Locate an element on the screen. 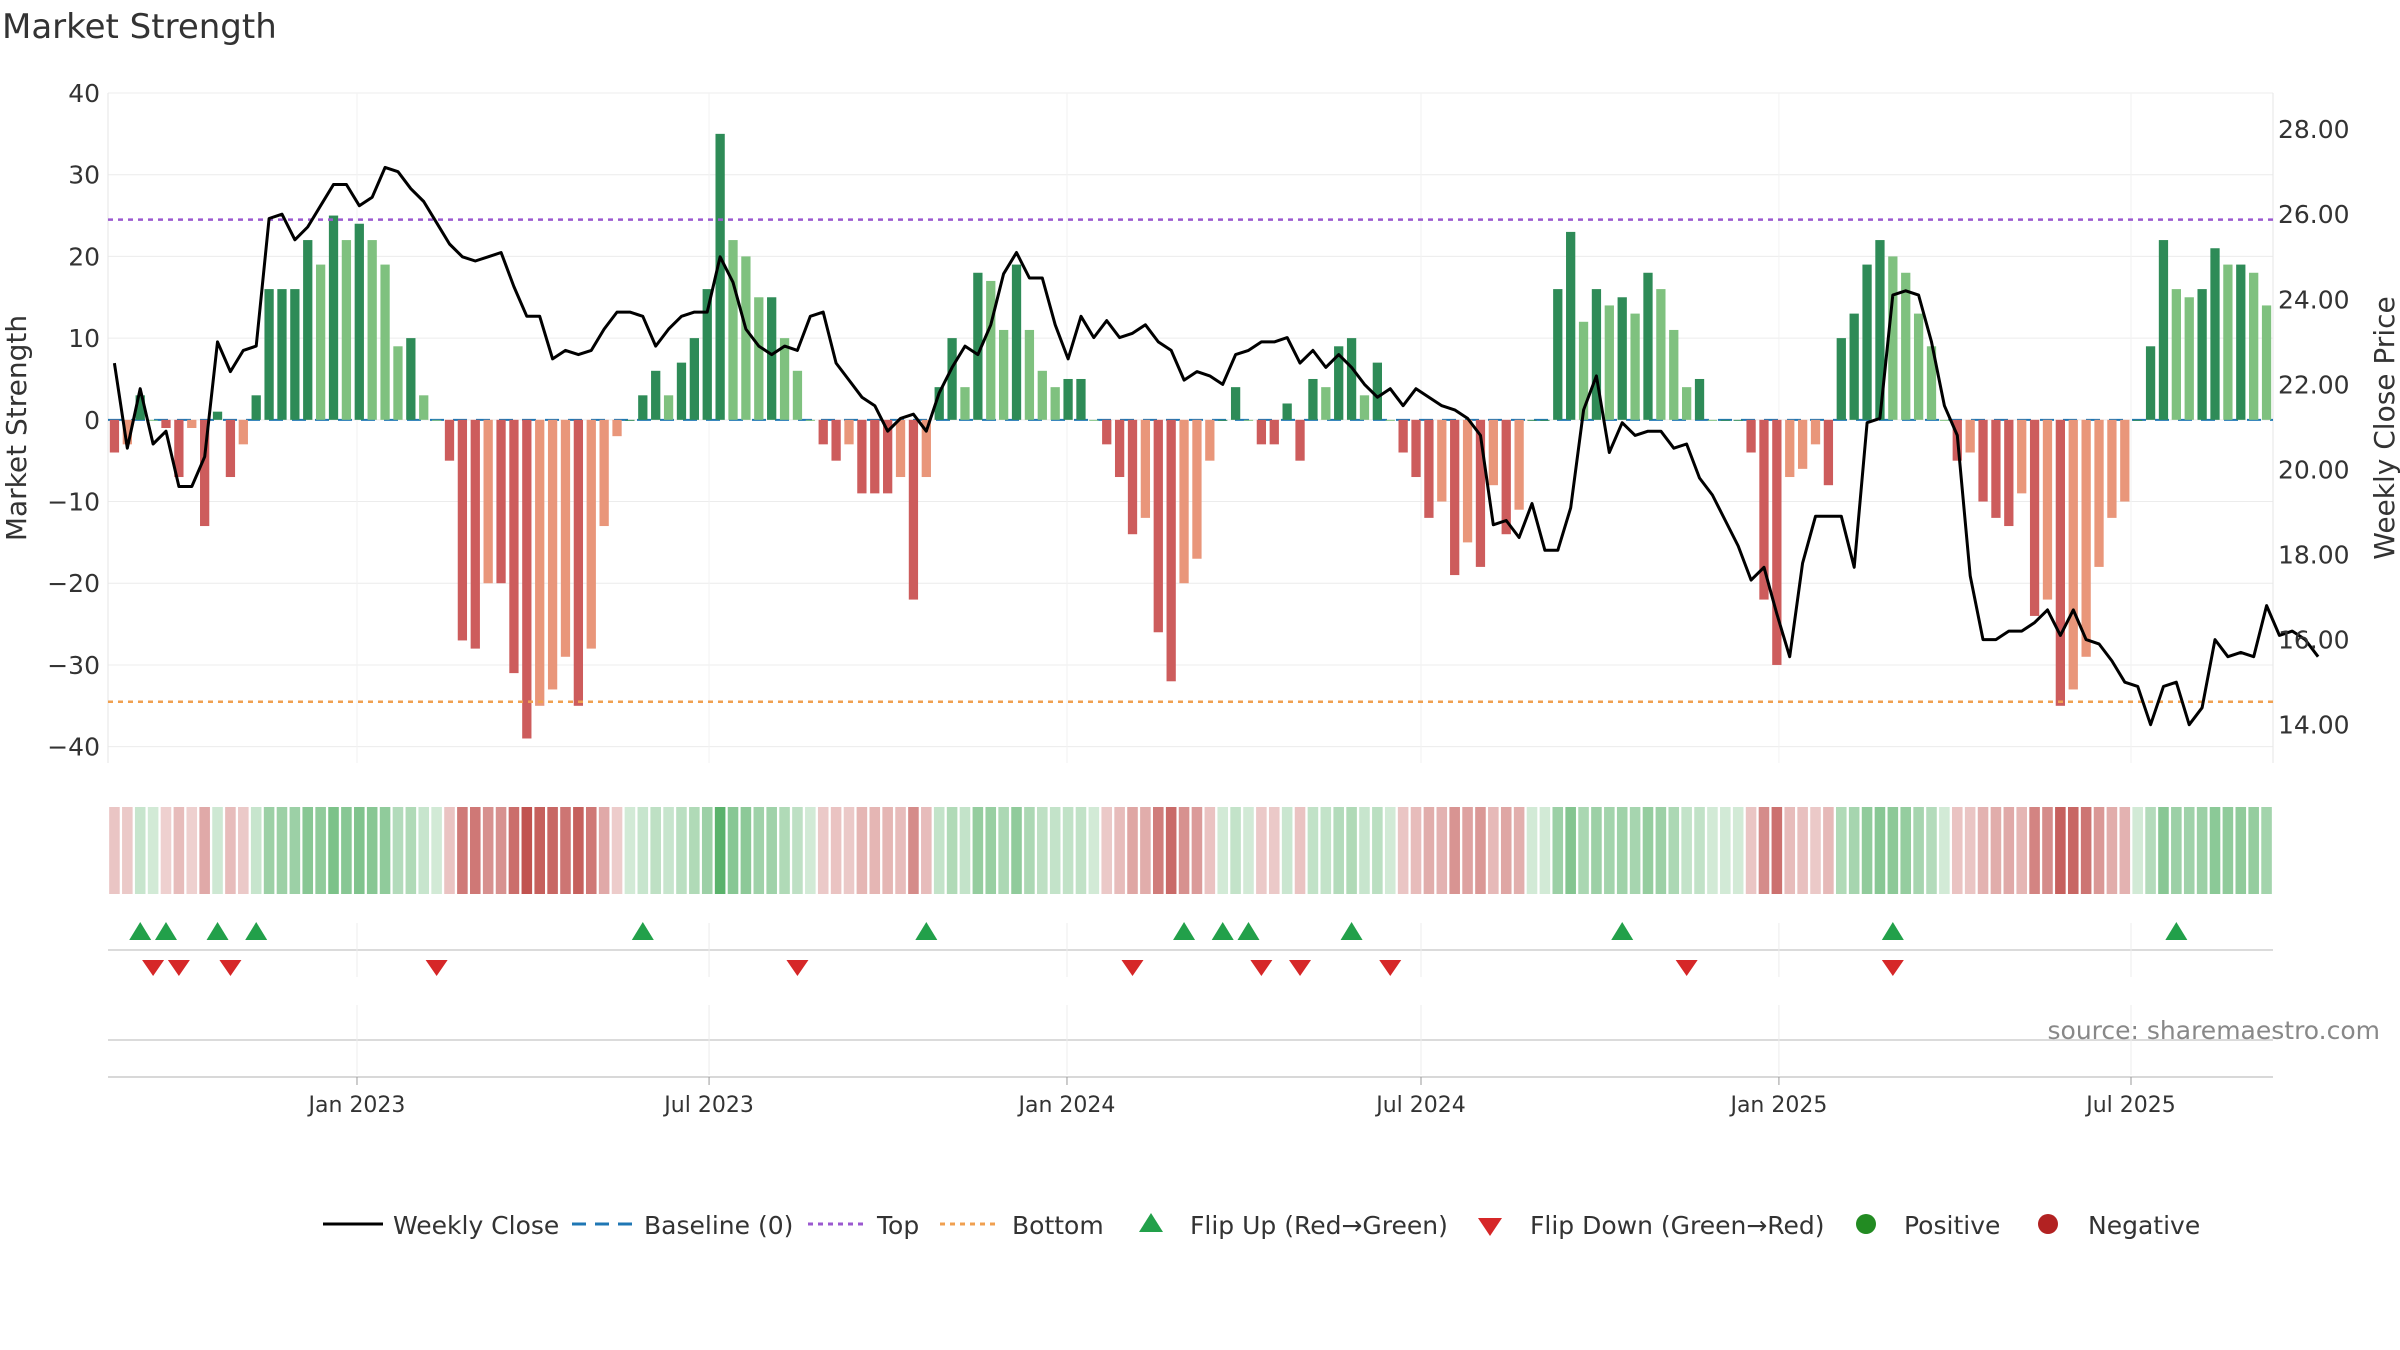 The width and height of the screenshot is (2400, 1350). right-tick-label: 20.00 is located at coordinates (2314, 469).